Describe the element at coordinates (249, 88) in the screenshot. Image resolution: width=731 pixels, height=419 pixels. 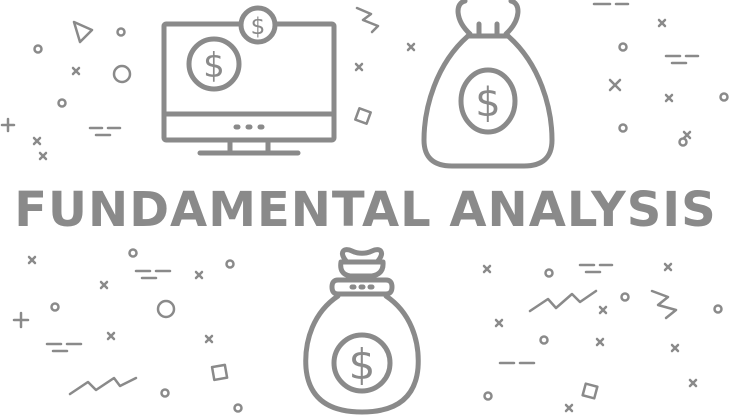
I see `computer-monitor-icon` at that location.